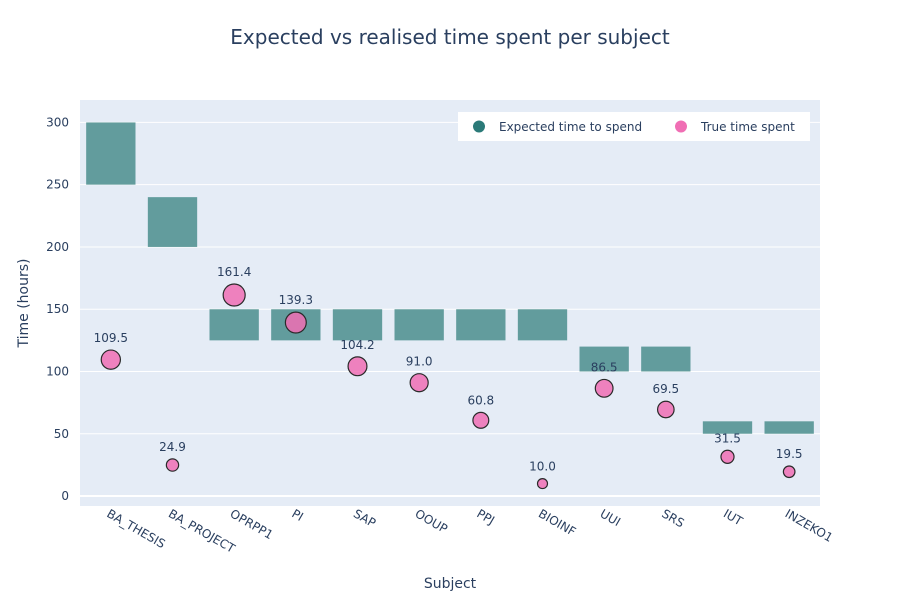  What do you see at coordinates (61, 434) in the screenshot?
I see `y-tick-label: 50` at bounding box center [61, 434].